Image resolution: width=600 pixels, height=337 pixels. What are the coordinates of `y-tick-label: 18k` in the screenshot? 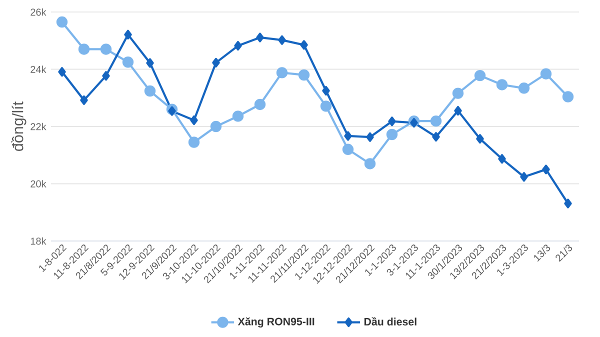 It's located at (38, 241).